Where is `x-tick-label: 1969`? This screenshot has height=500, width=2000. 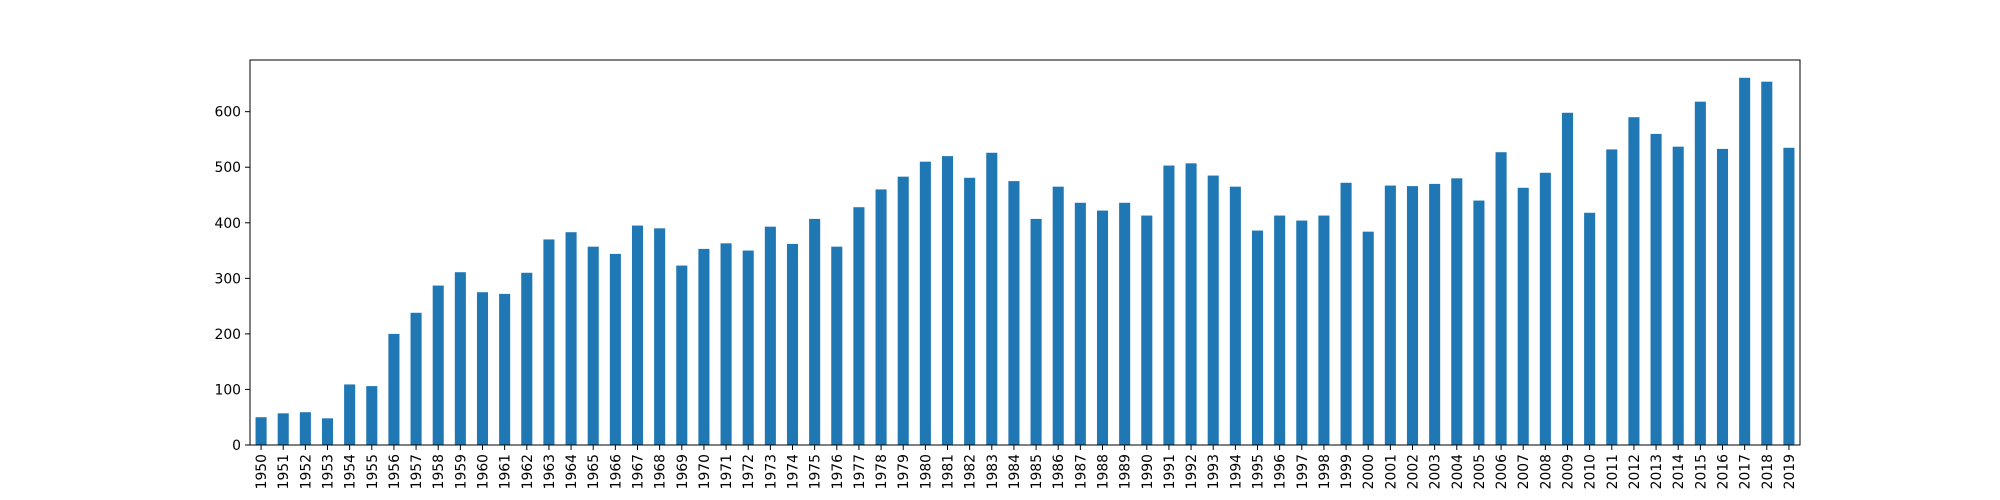 x-tick-label: 1969 is located at coordinates (683, 471).